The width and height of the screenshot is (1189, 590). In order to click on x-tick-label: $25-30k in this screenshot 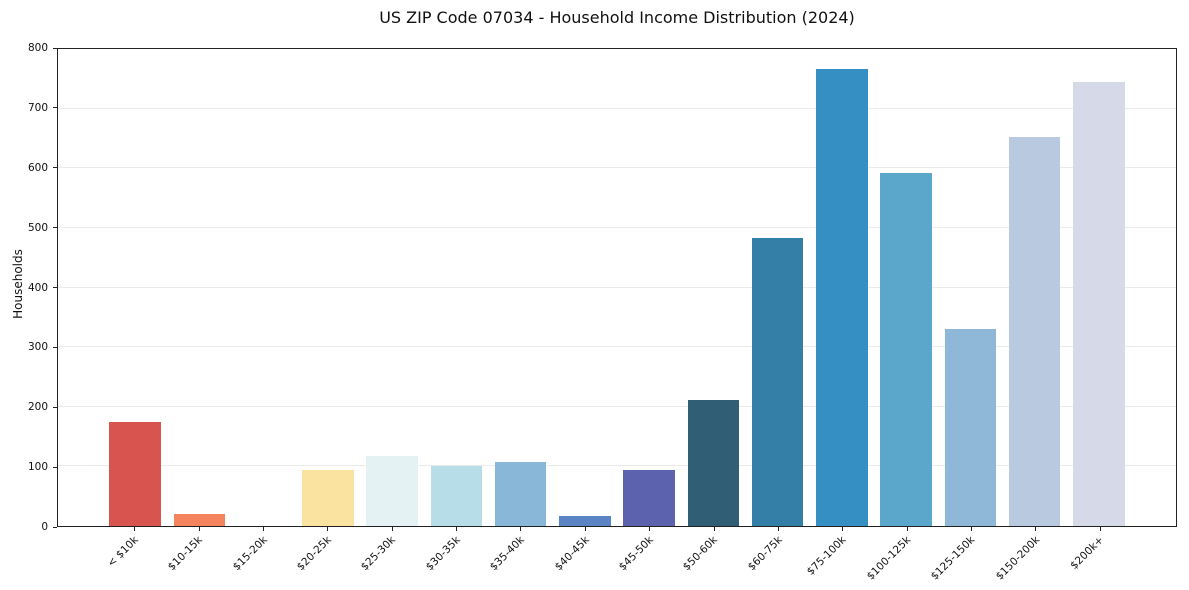, I will do `click(379, 554)`.